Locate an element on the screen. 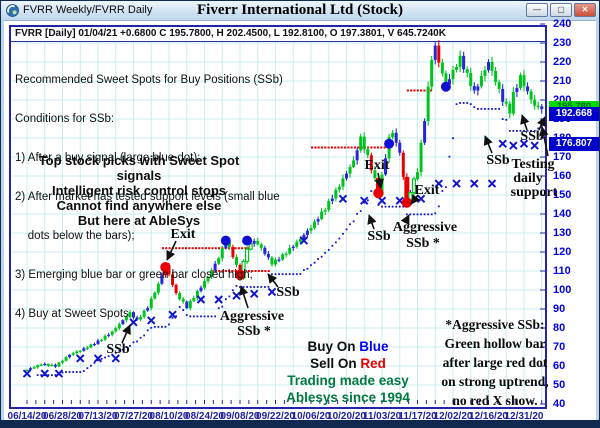 Image resolution: width=600 pixels, height=428 pixels. price-tick-label: 130 is located at coordinates (562, 233).